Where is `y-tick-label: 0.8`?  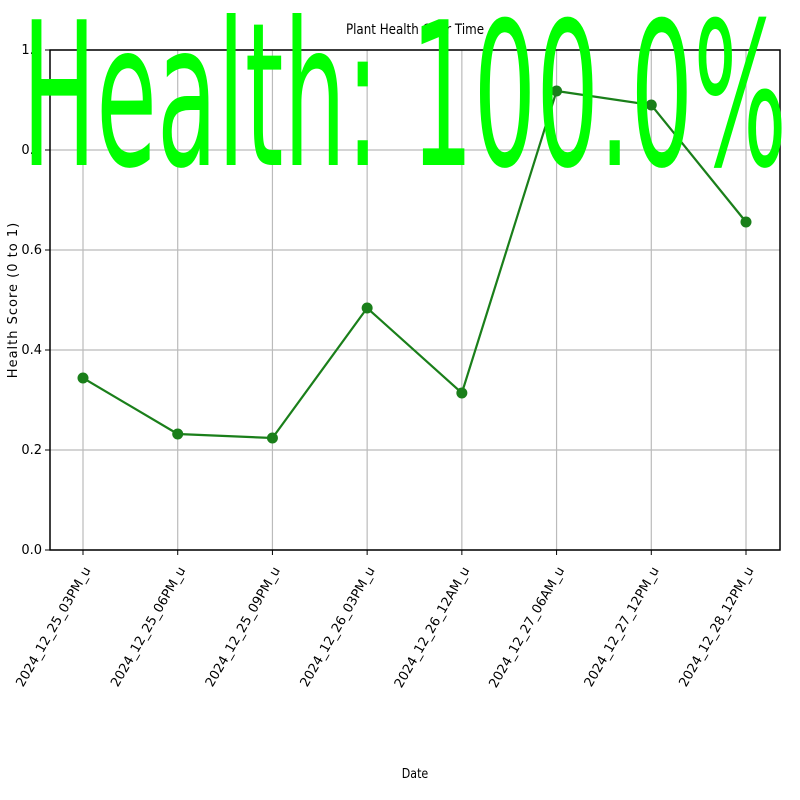 y-tick-label: 0.8 is located at coordinates (31, 150).